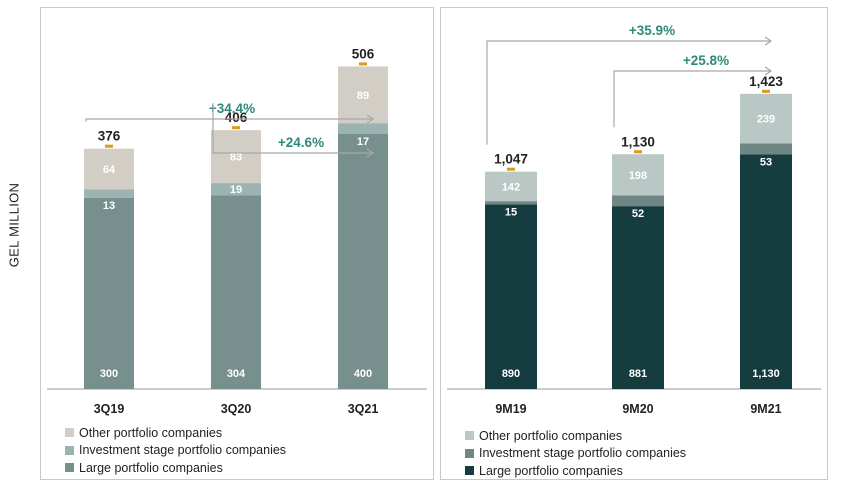 The height and width of the screenshot is (496, 859). Describe the element at coordinates (363, 374) in the screenshot. I see `value-label-large: 400` at that location.